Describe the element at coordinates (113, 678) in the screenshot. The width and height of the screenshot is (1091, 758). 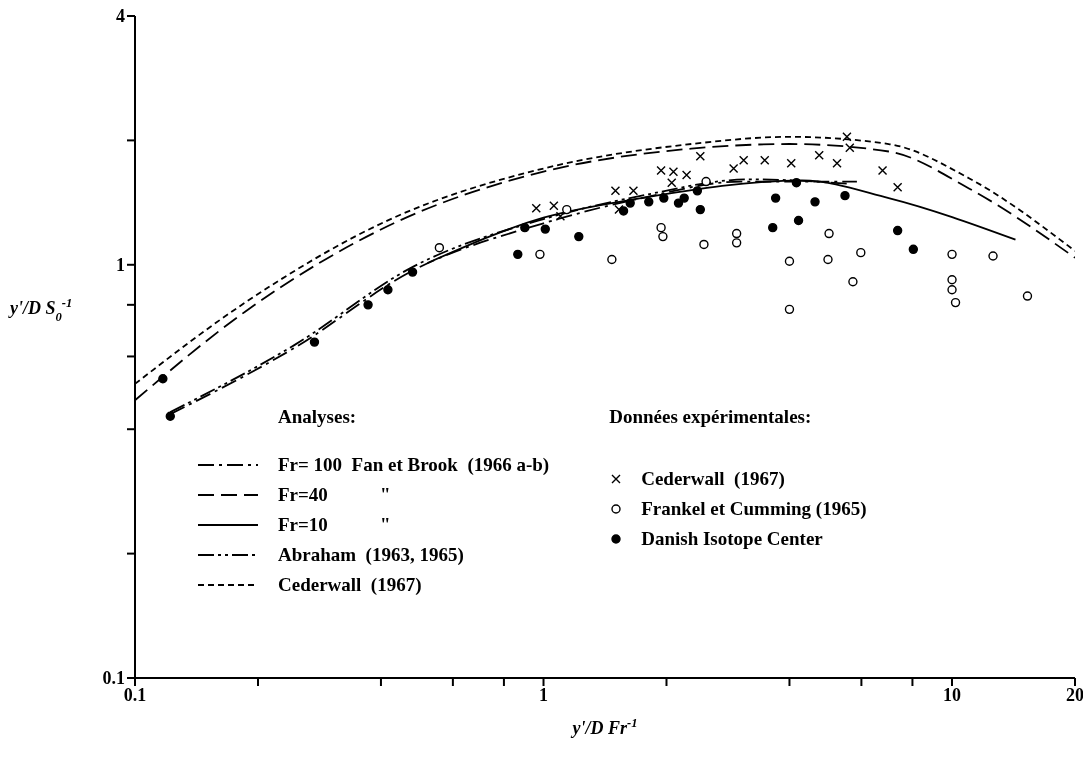
I see `y-tick-label: 0.1` at that location.